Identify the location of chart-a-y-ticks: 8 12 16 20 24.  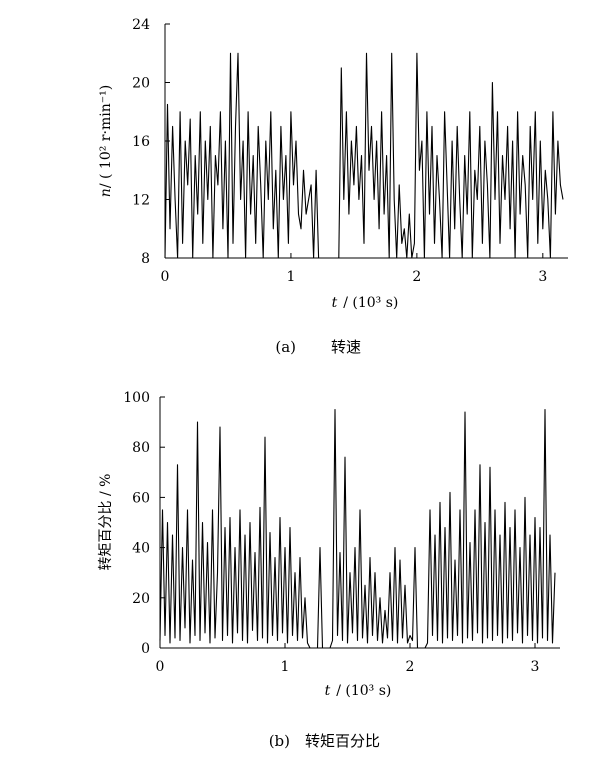
(151, 142).